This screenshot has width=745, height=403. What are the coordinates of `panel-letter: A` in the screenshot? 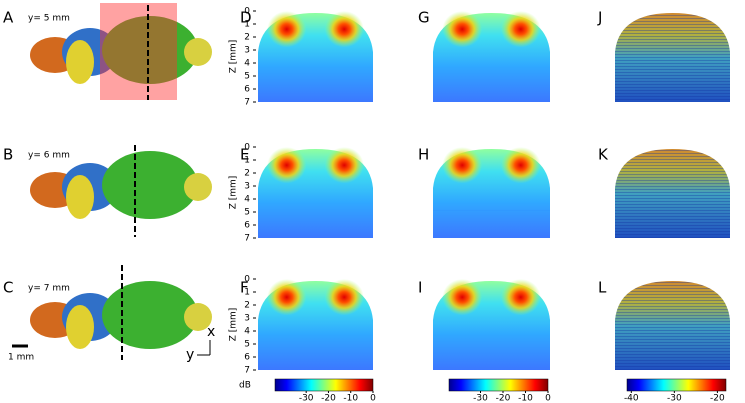 It's located at (8, 18).